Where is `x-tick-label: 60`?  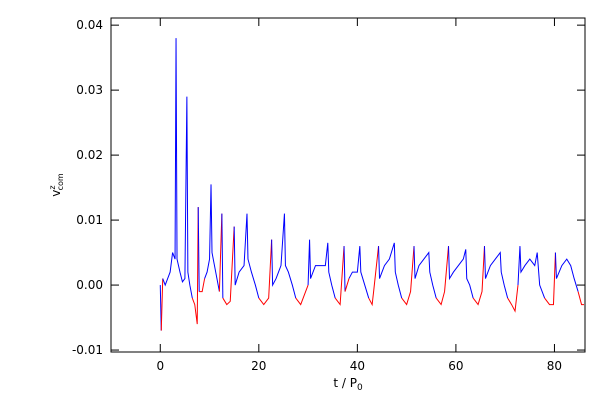
x-tick-label: 60 is located at coordinates (455, 366).